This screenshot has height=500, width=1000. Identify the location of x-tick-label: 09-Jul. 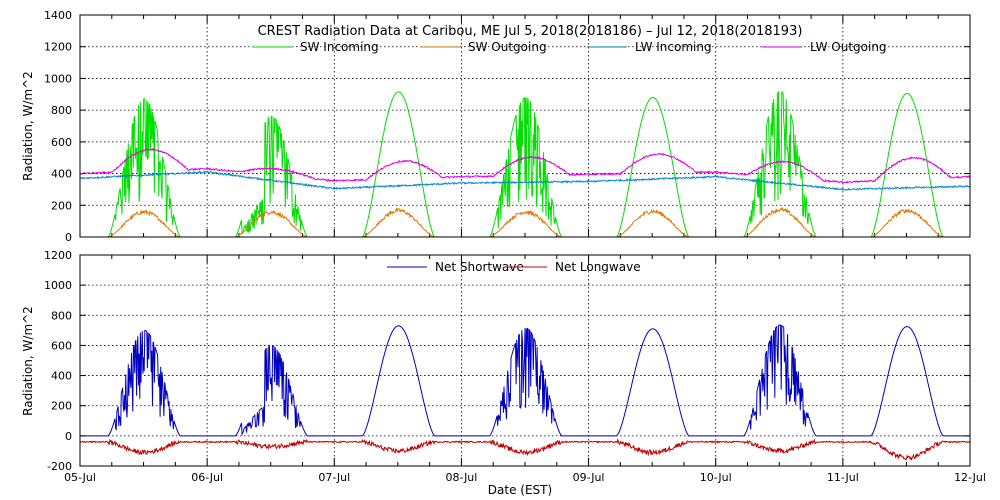
(589, 477).